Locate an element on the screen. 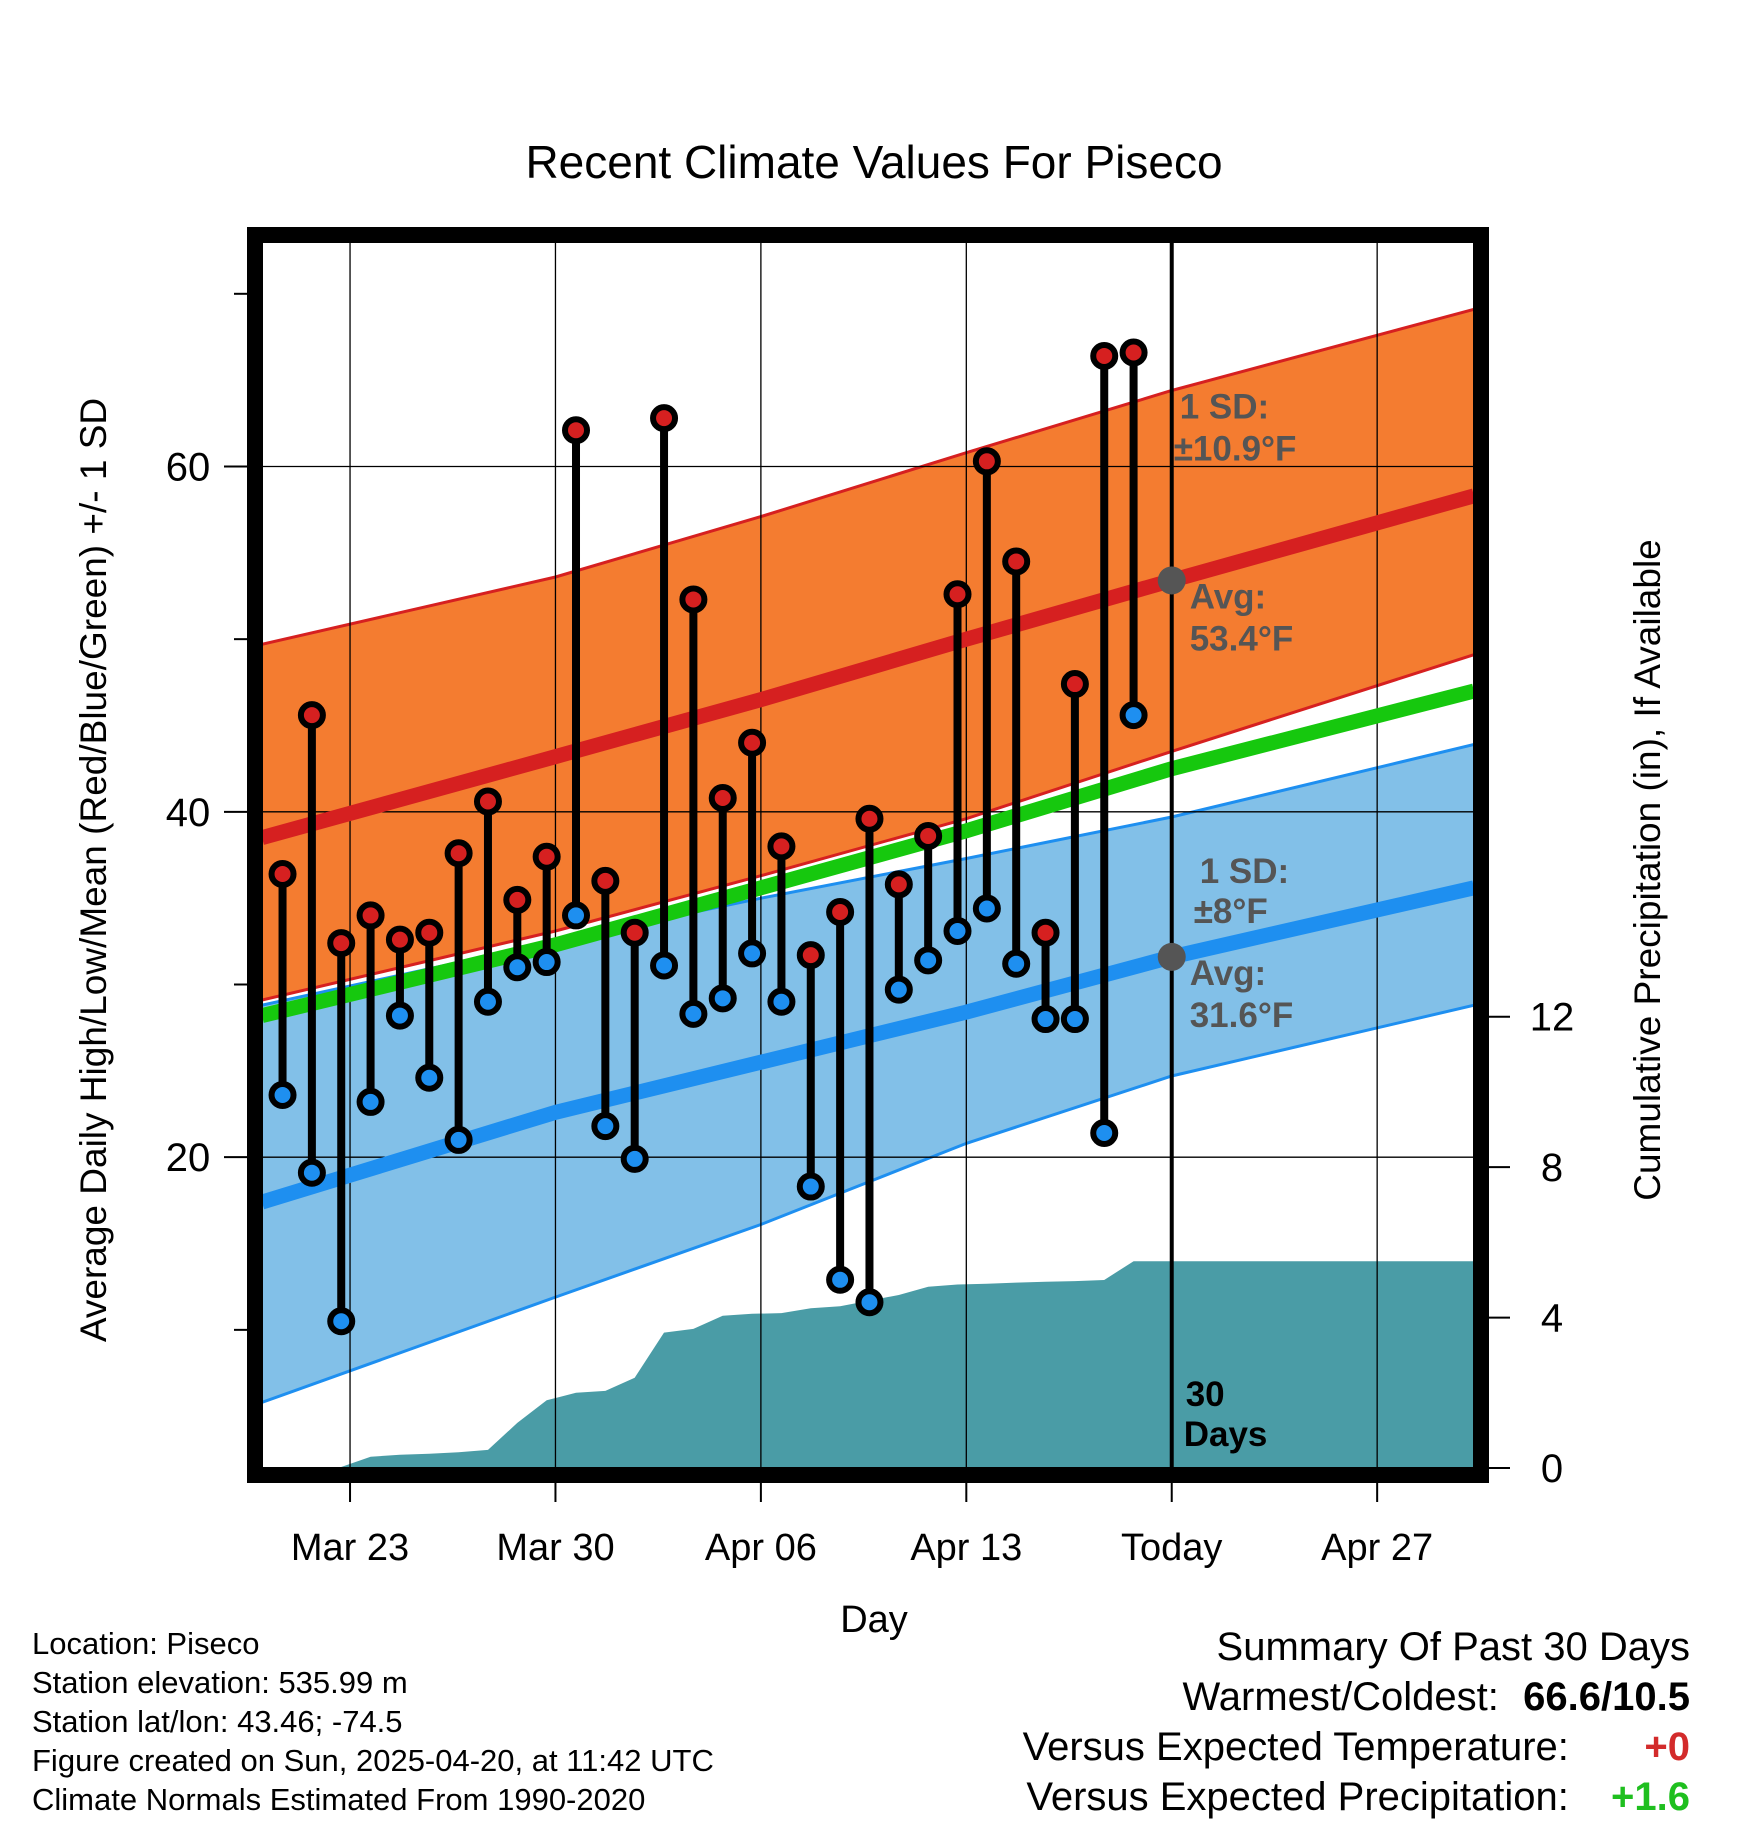 This screenshot has height=1828, width=1748. x-tick-label-0: Mar 23 is located at coordinates (350, 1548).